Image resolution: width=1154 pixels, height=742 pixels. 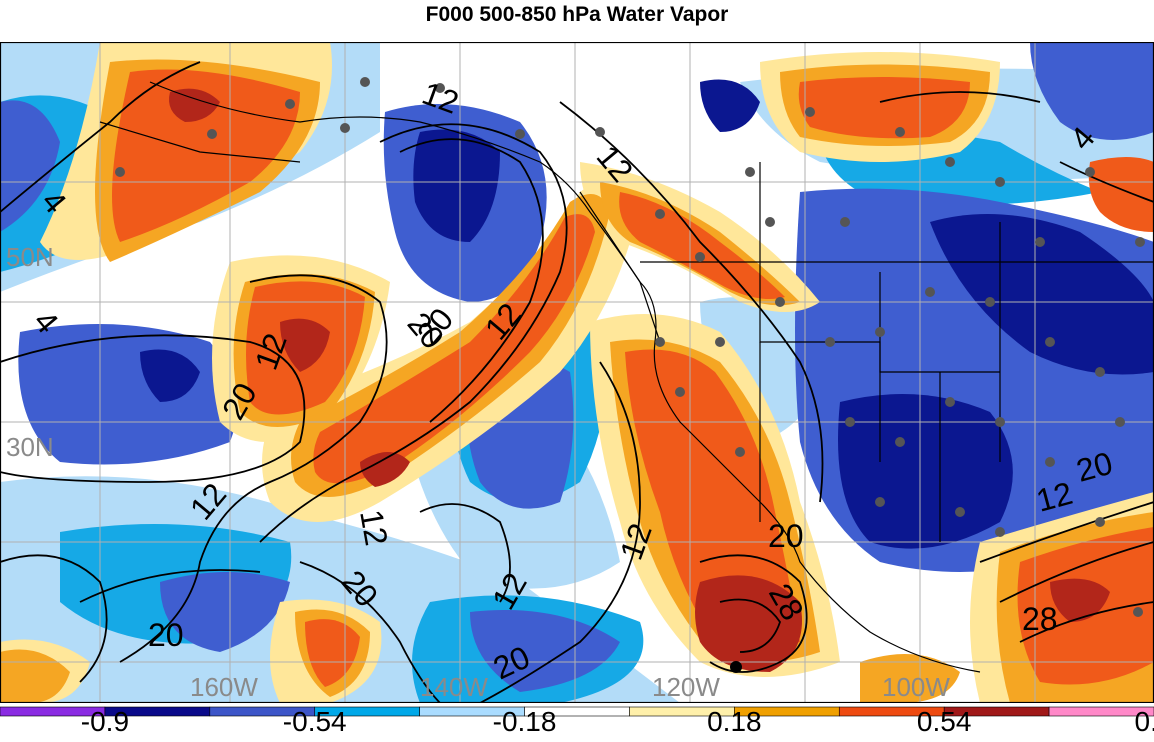 I want to click on colorbar-swatches, so click(x=577, y=711).